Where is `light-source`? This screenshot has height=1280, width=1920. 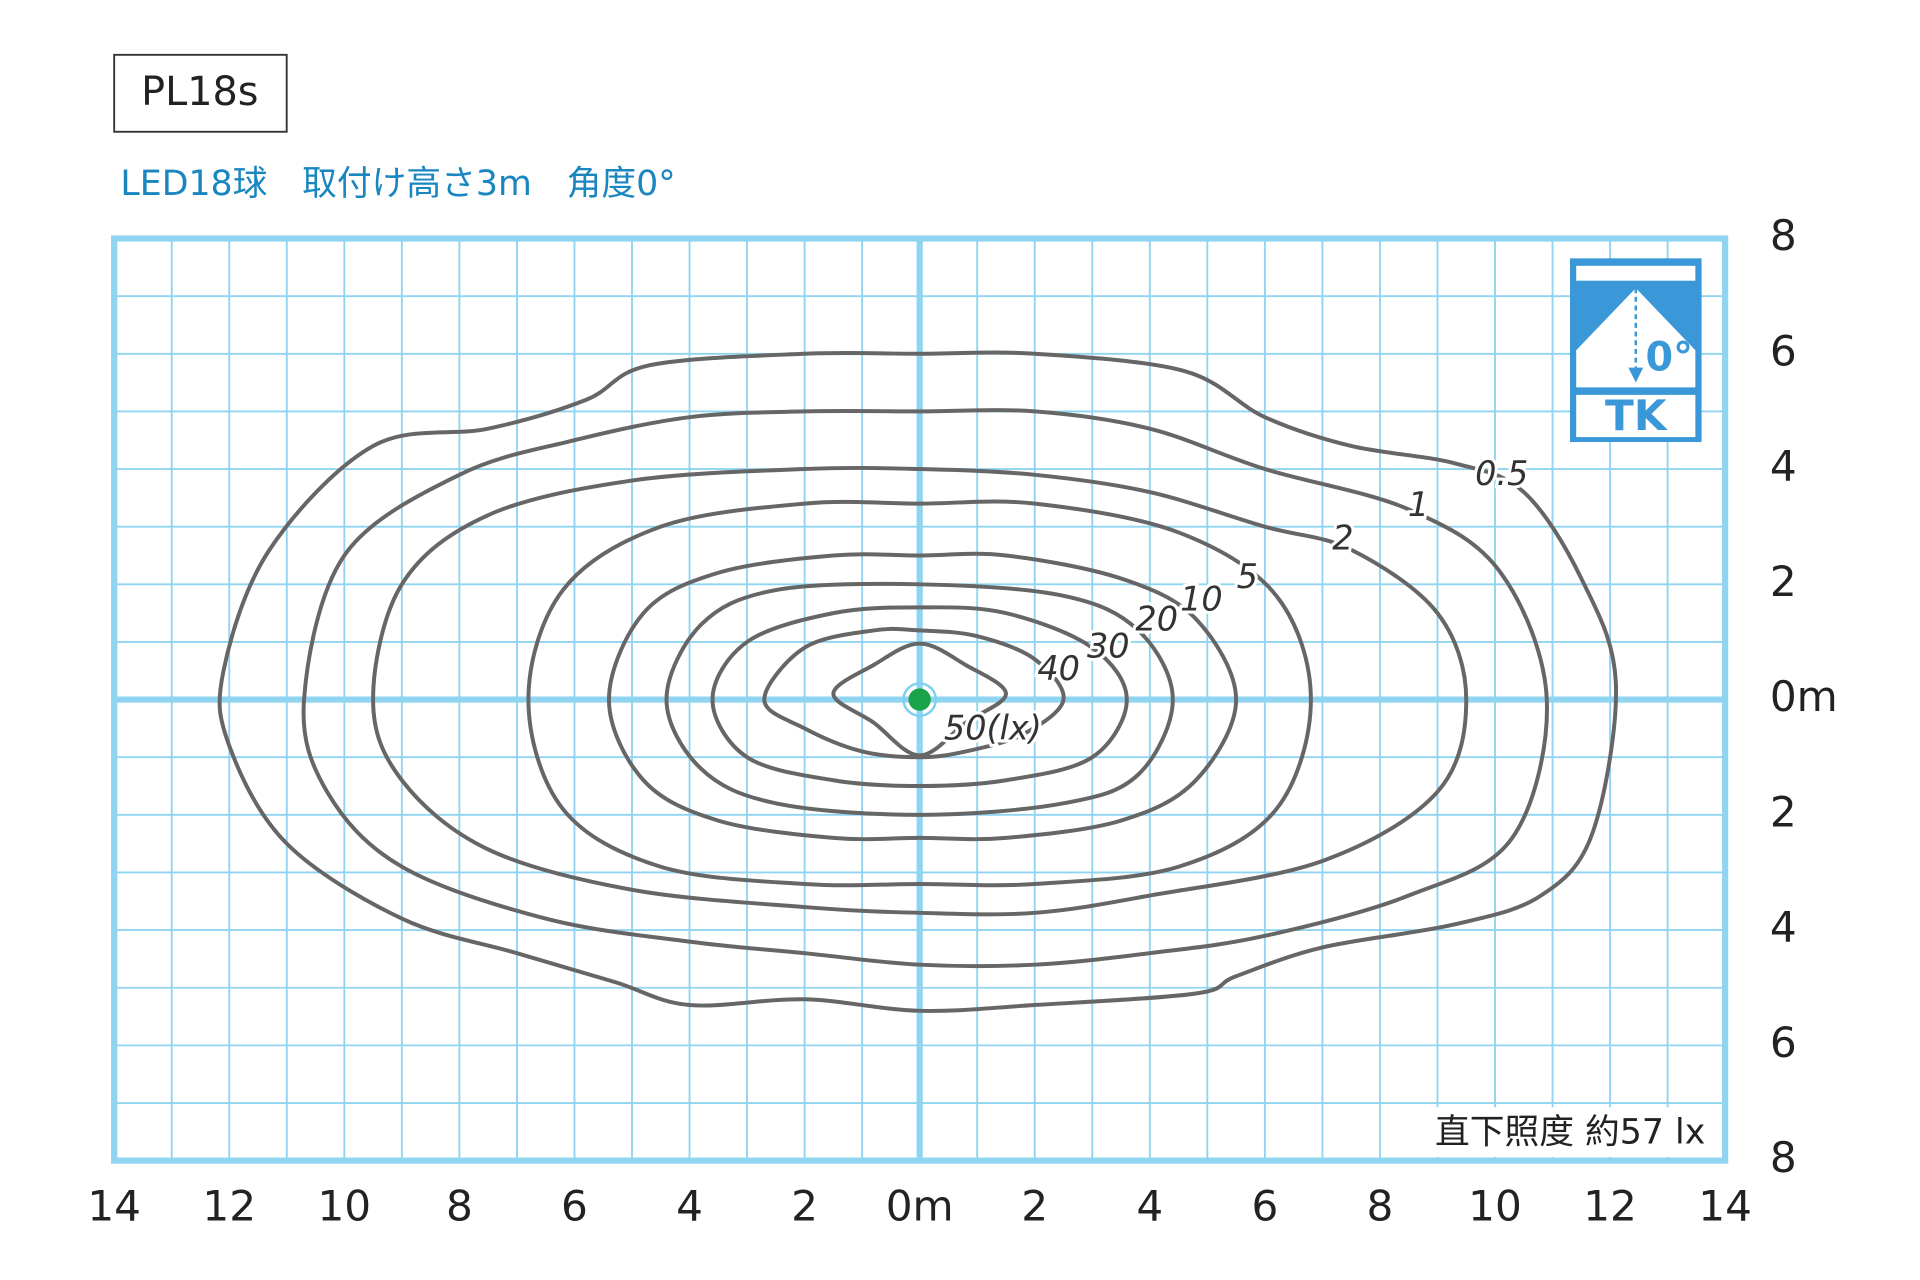
light-source is located at coordinates (919, 699).